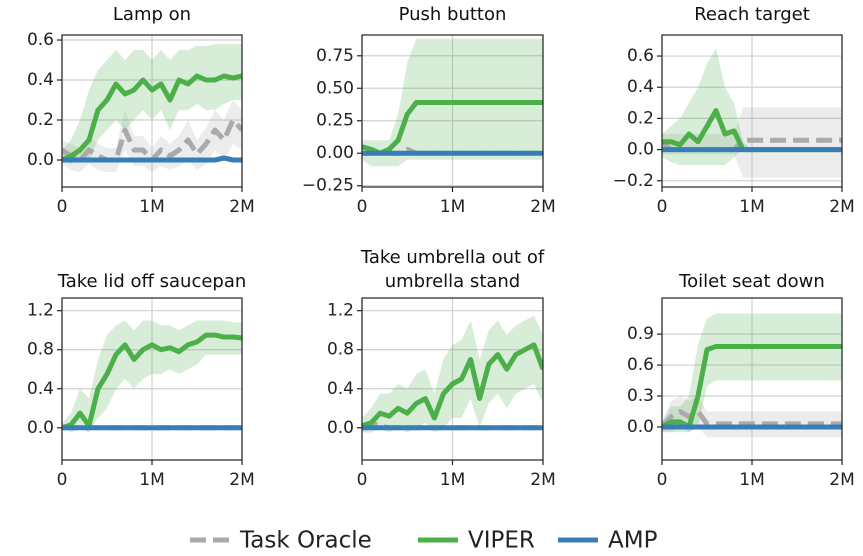 Image resolution: width=863 pixels, height=556 pixels. What do you see at coordinates (152, 14) in the screenshot?
I see `subplot-title: Lamp on` at bounding box center [152, 14].